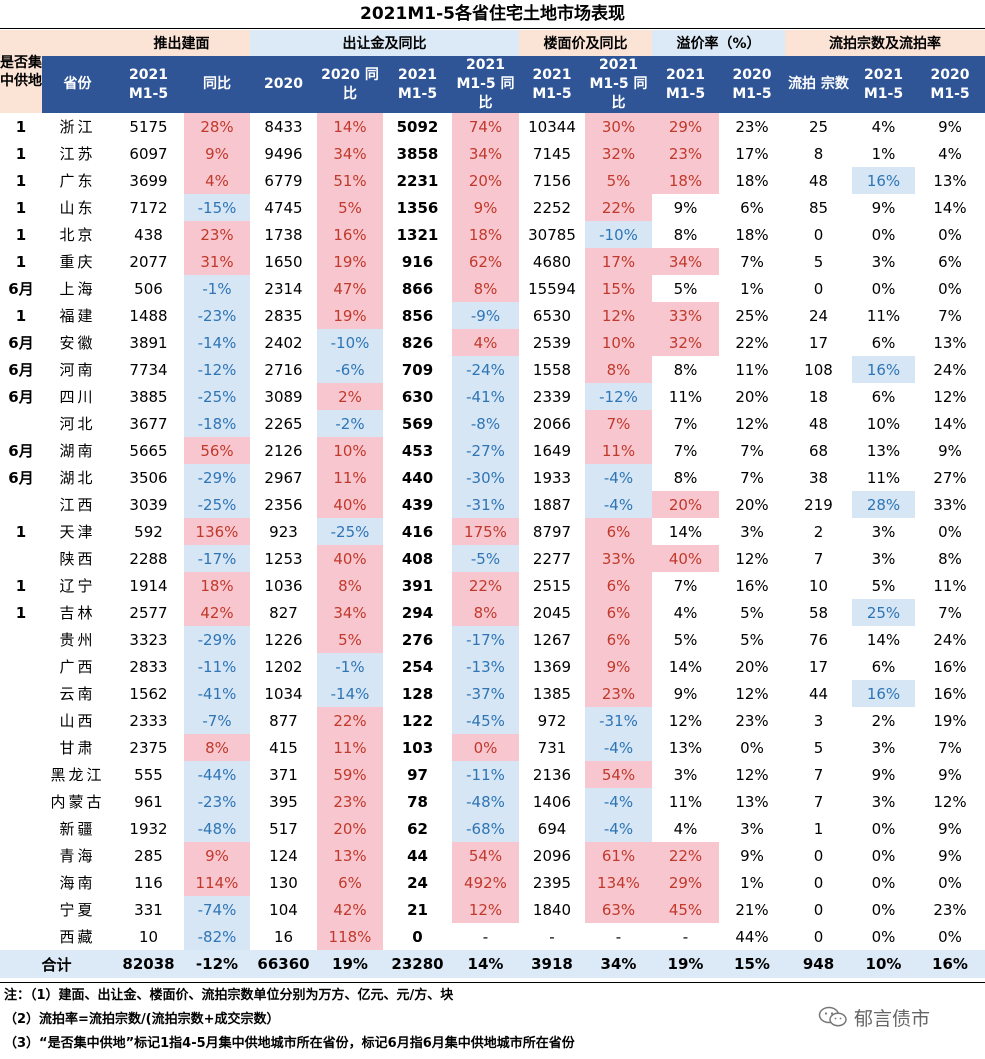 The height and width of the screenshot is (1059, 985). I want to click on cell-fail-rate-2021: 3%, so click(883, 531).